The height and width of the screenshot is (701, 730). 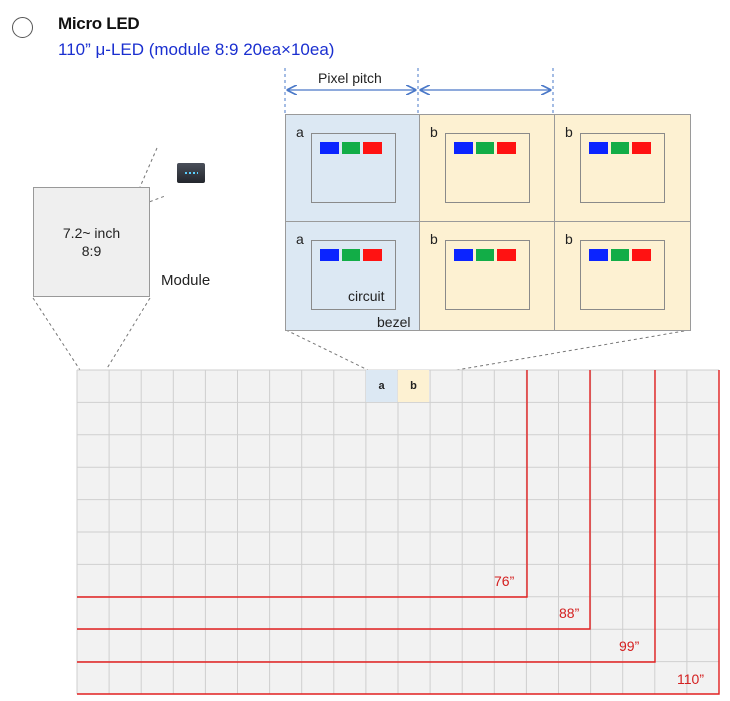 I want to click on size-label-76: 76”, so click(x=504, y=581).